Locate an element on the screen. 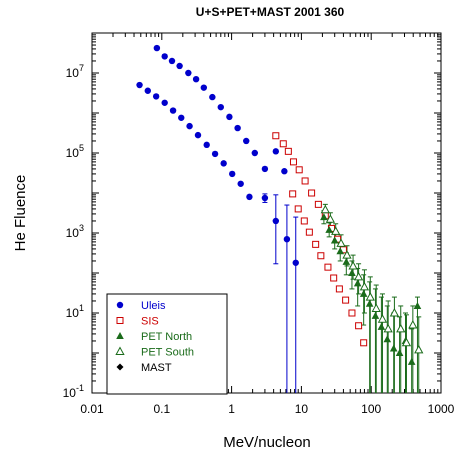 Image resolution: width=471 pixels, height=461 pixels. y-tick-label: 10⁷ is located at coordinates (75, 71).